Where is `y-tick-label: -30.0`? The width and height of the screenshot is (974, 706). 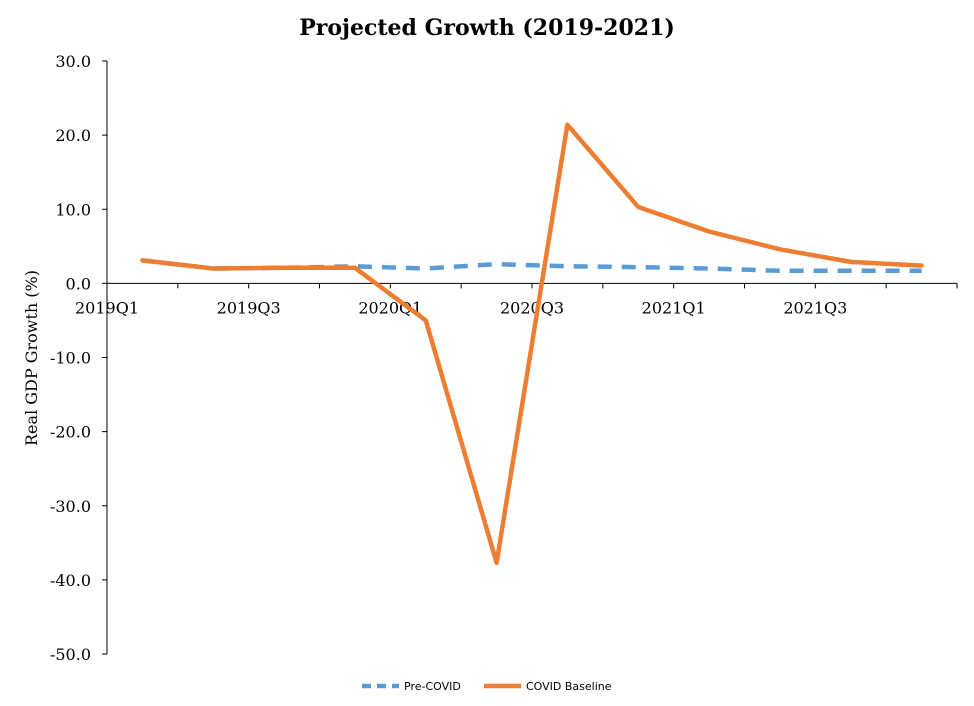
y-tick-label: -30.0 is located at coordinates (70, 506).